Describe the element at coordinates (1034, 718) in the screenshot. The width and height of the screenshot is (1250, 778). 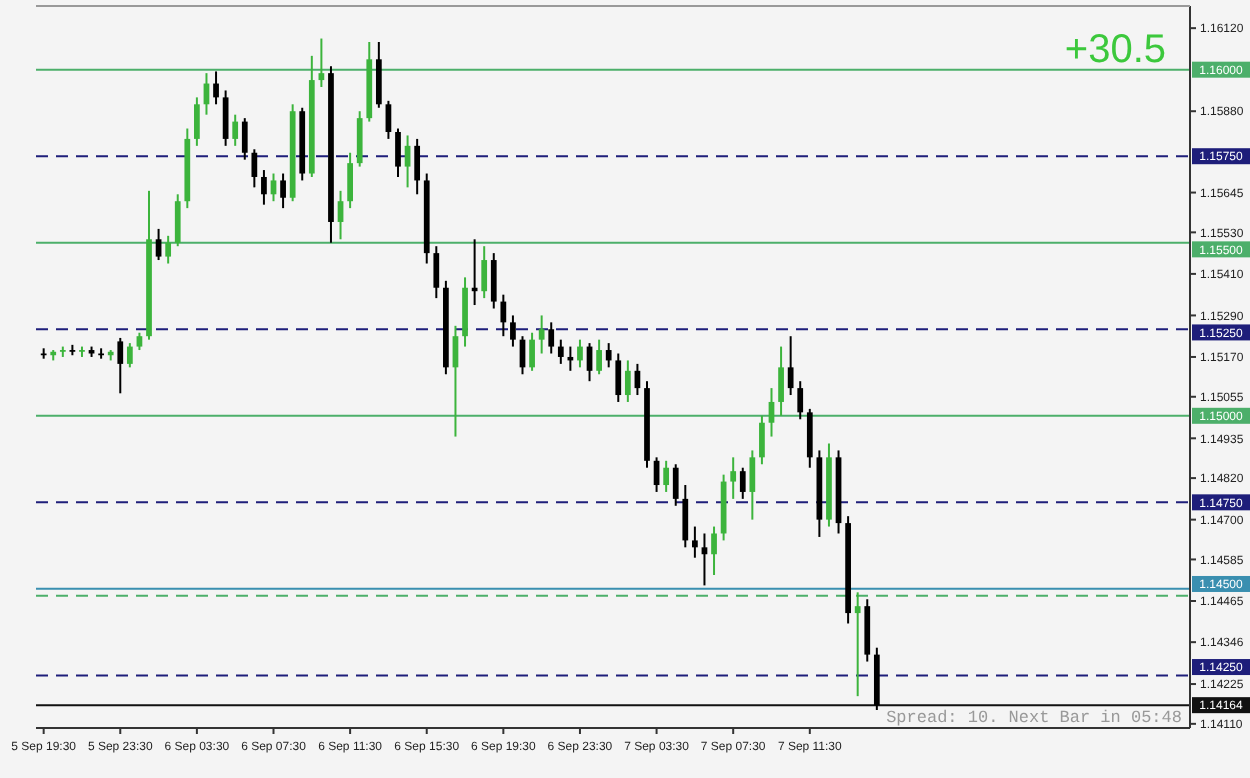
I see `annotation: Spread: 10. Next Bar in 05:48` at that location.